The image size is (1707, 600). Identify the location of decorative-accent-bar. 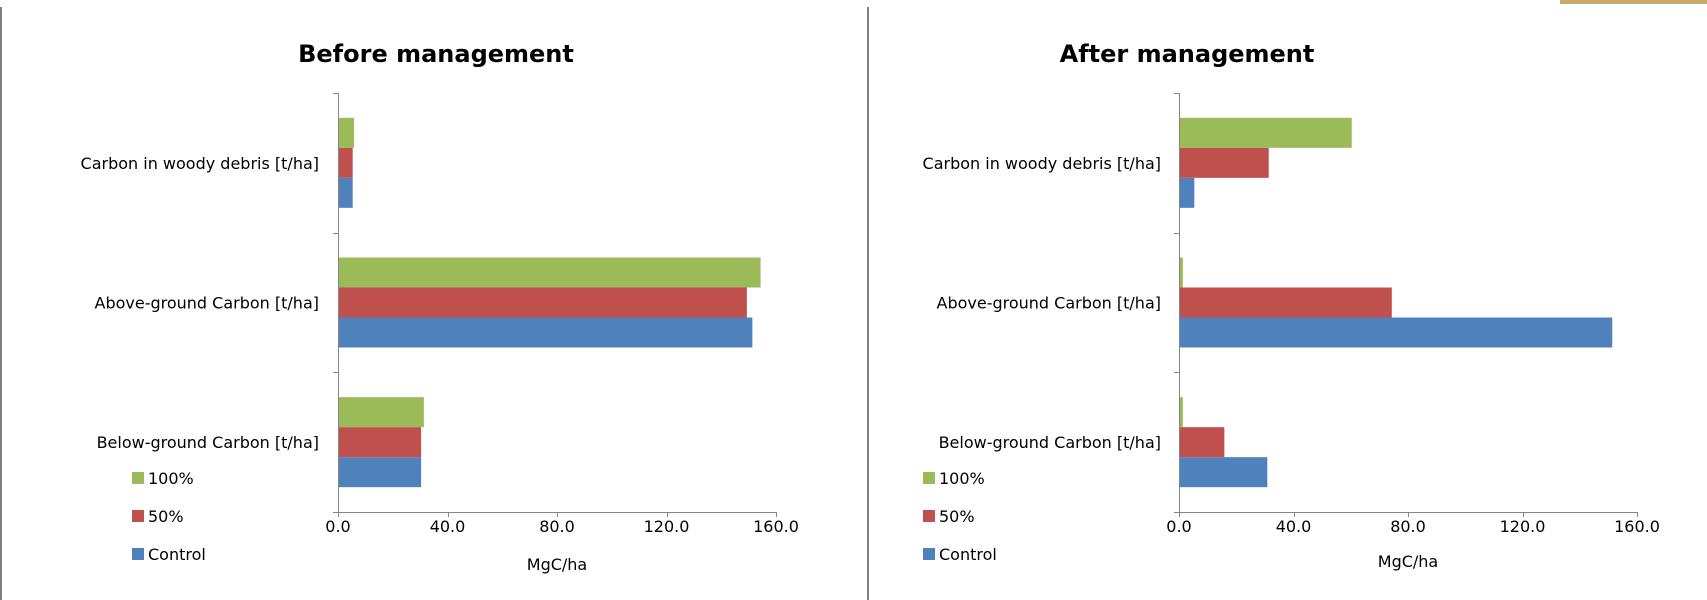
(1633, 2).